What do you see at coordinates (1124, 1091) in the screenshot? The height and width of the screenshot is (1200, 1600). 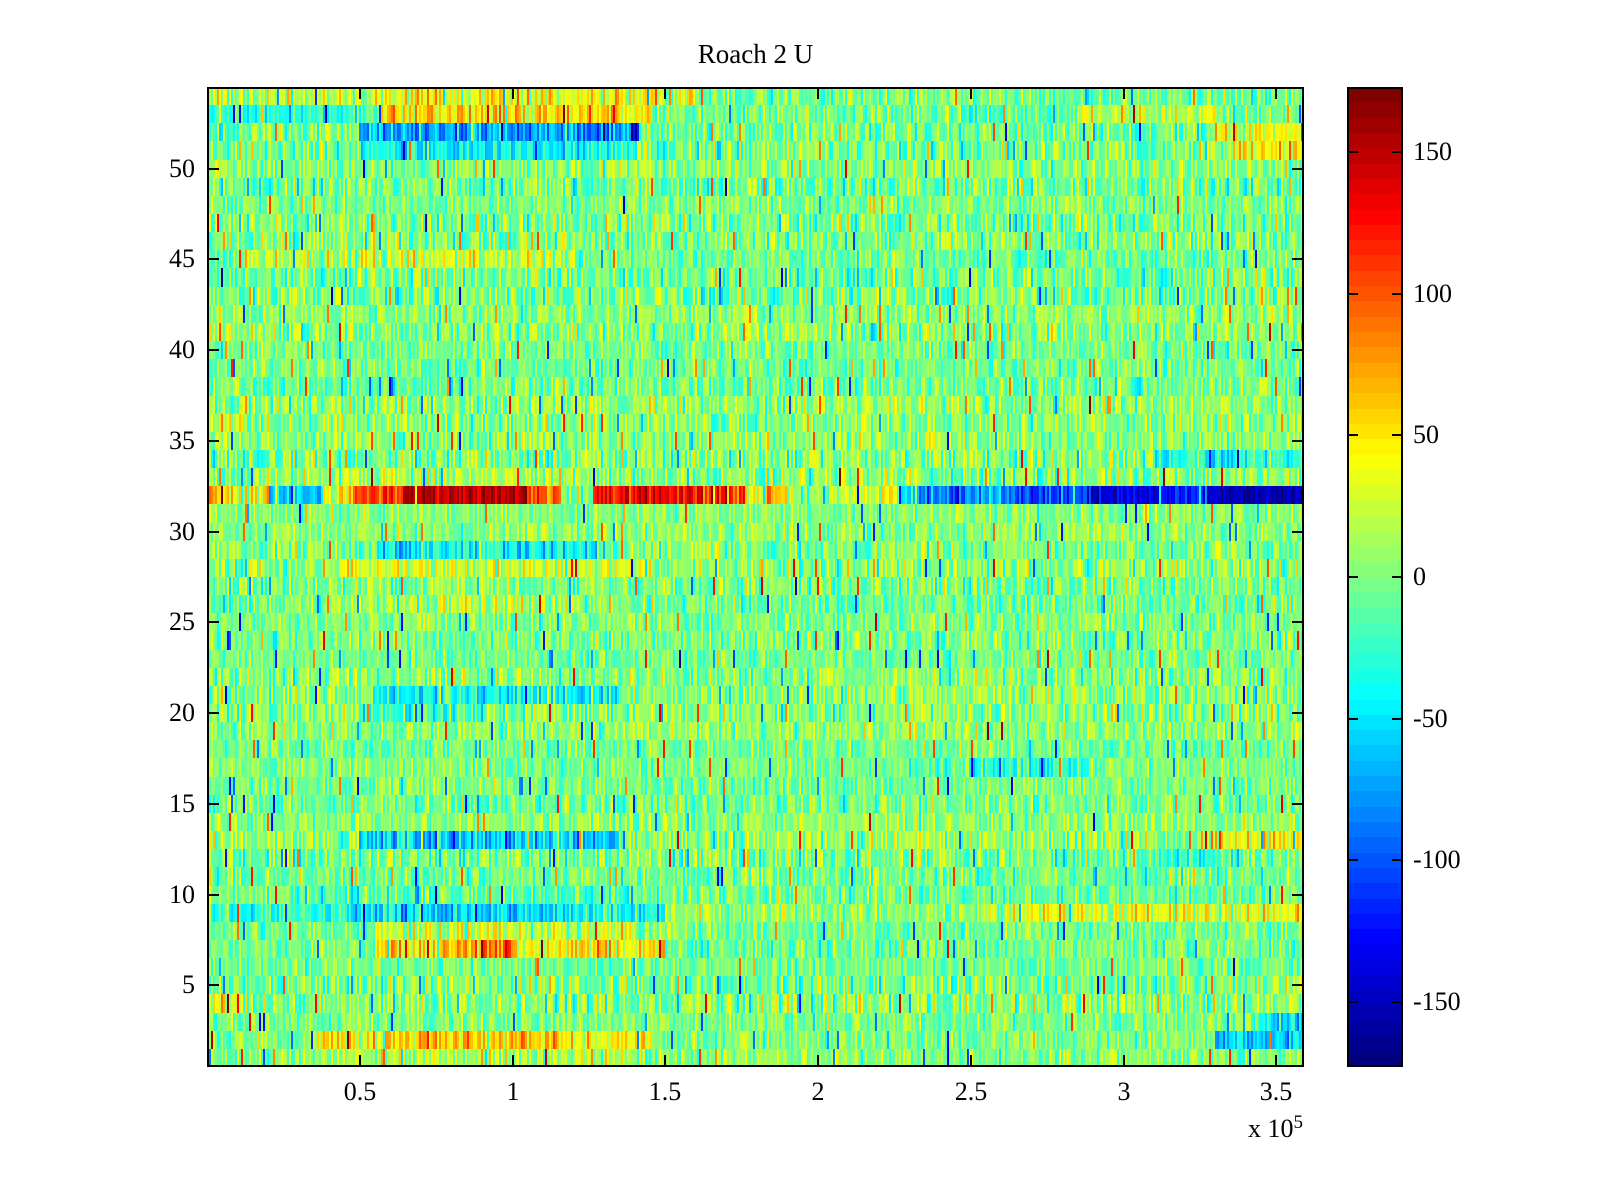 I see `x-tick-label: 3` at bounding box center [1124, 1091].